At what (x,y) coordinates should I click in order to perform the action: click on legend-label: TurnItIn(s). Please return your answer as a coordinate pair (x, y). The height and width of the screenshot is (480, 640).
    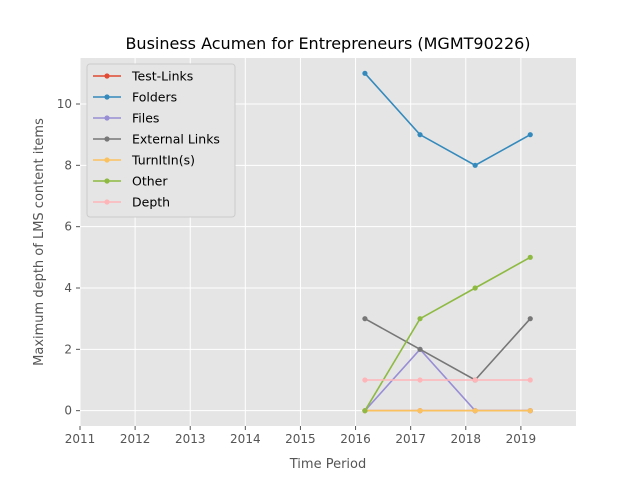
    Looking at the image, I should click on (163, 160).